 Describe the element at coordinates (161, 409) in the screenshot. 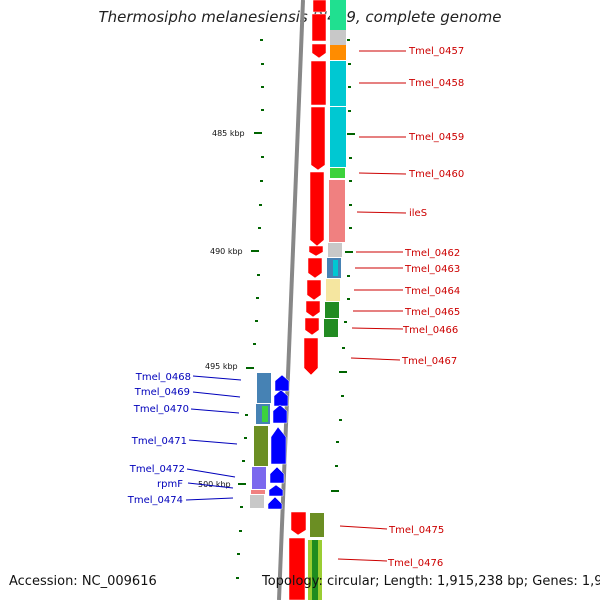

I see `gene-label: Tmel_0470` at that location.